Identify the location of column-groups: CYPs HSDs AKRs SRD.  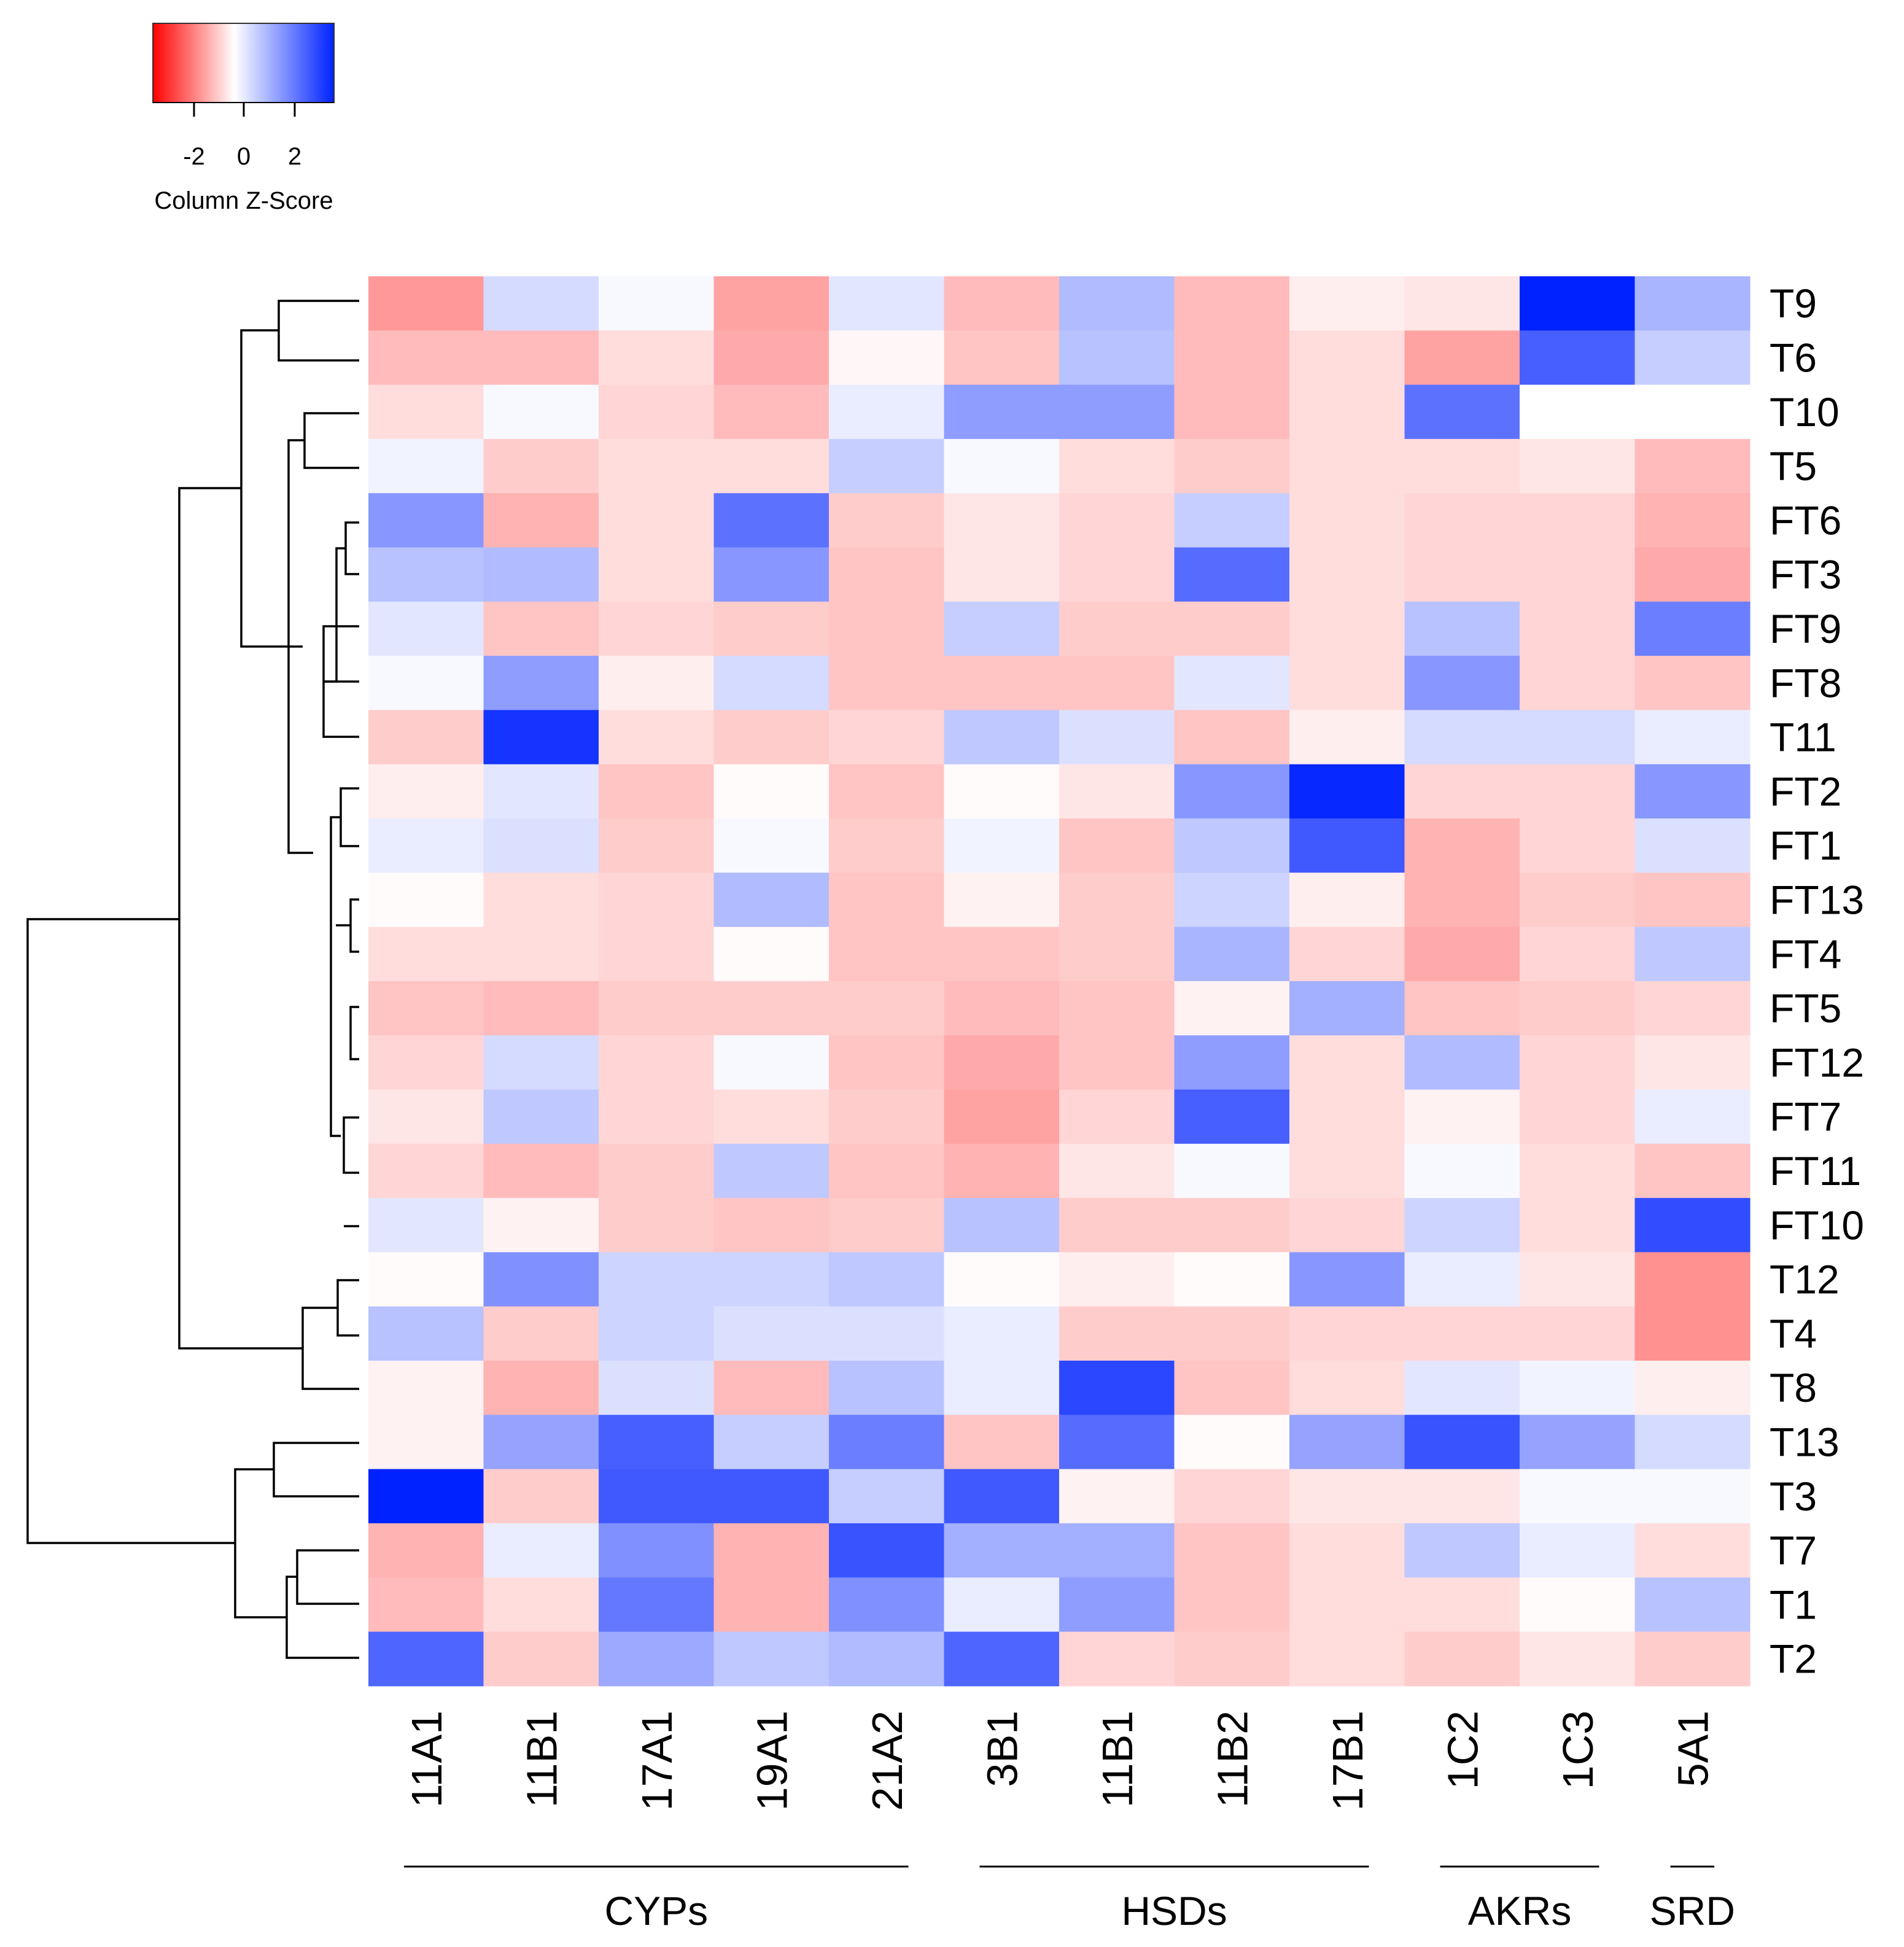
(1069, 1899).